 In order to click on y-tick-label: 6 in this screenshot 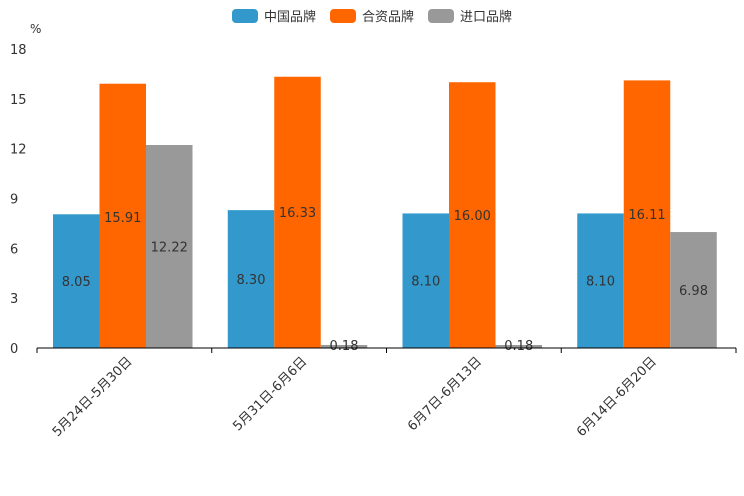, I will do `click(14, 249)`.